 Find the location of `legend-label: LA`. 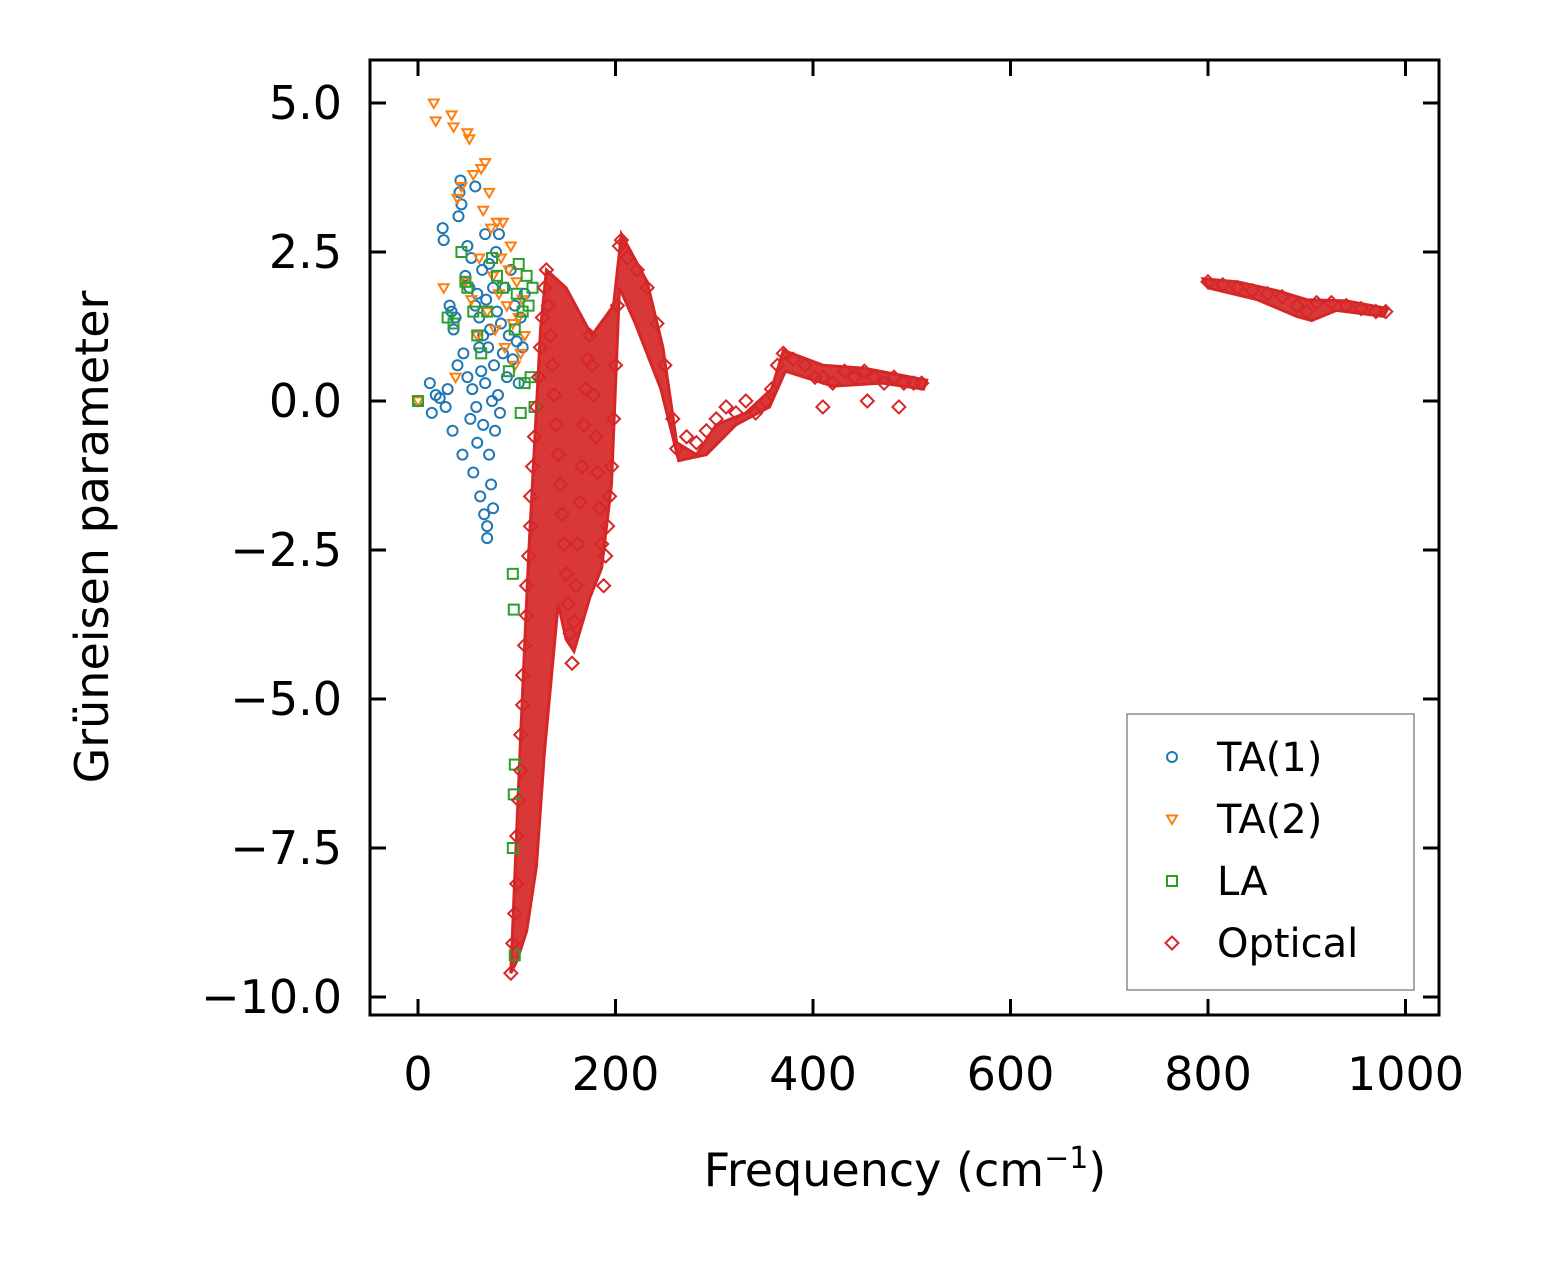

legend-label: LA is located at coordinates (1242, 882).